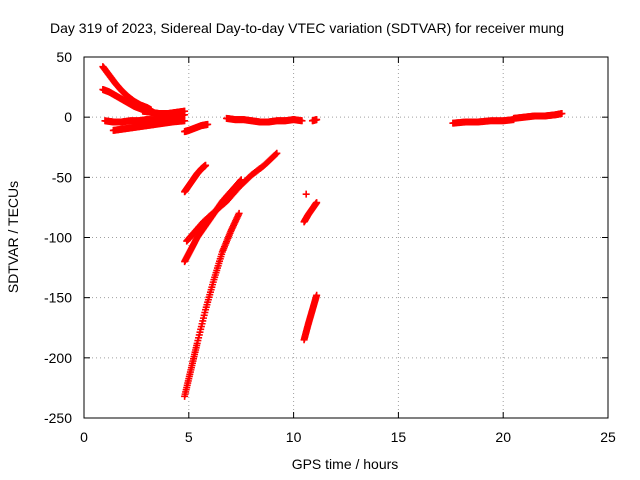 The height and width of the screenshot is (480, 640). Describe the element at coordinates (13, 237) in the screenshot. I see `y-axis-label: SDTVAR / TECUs` at that location.